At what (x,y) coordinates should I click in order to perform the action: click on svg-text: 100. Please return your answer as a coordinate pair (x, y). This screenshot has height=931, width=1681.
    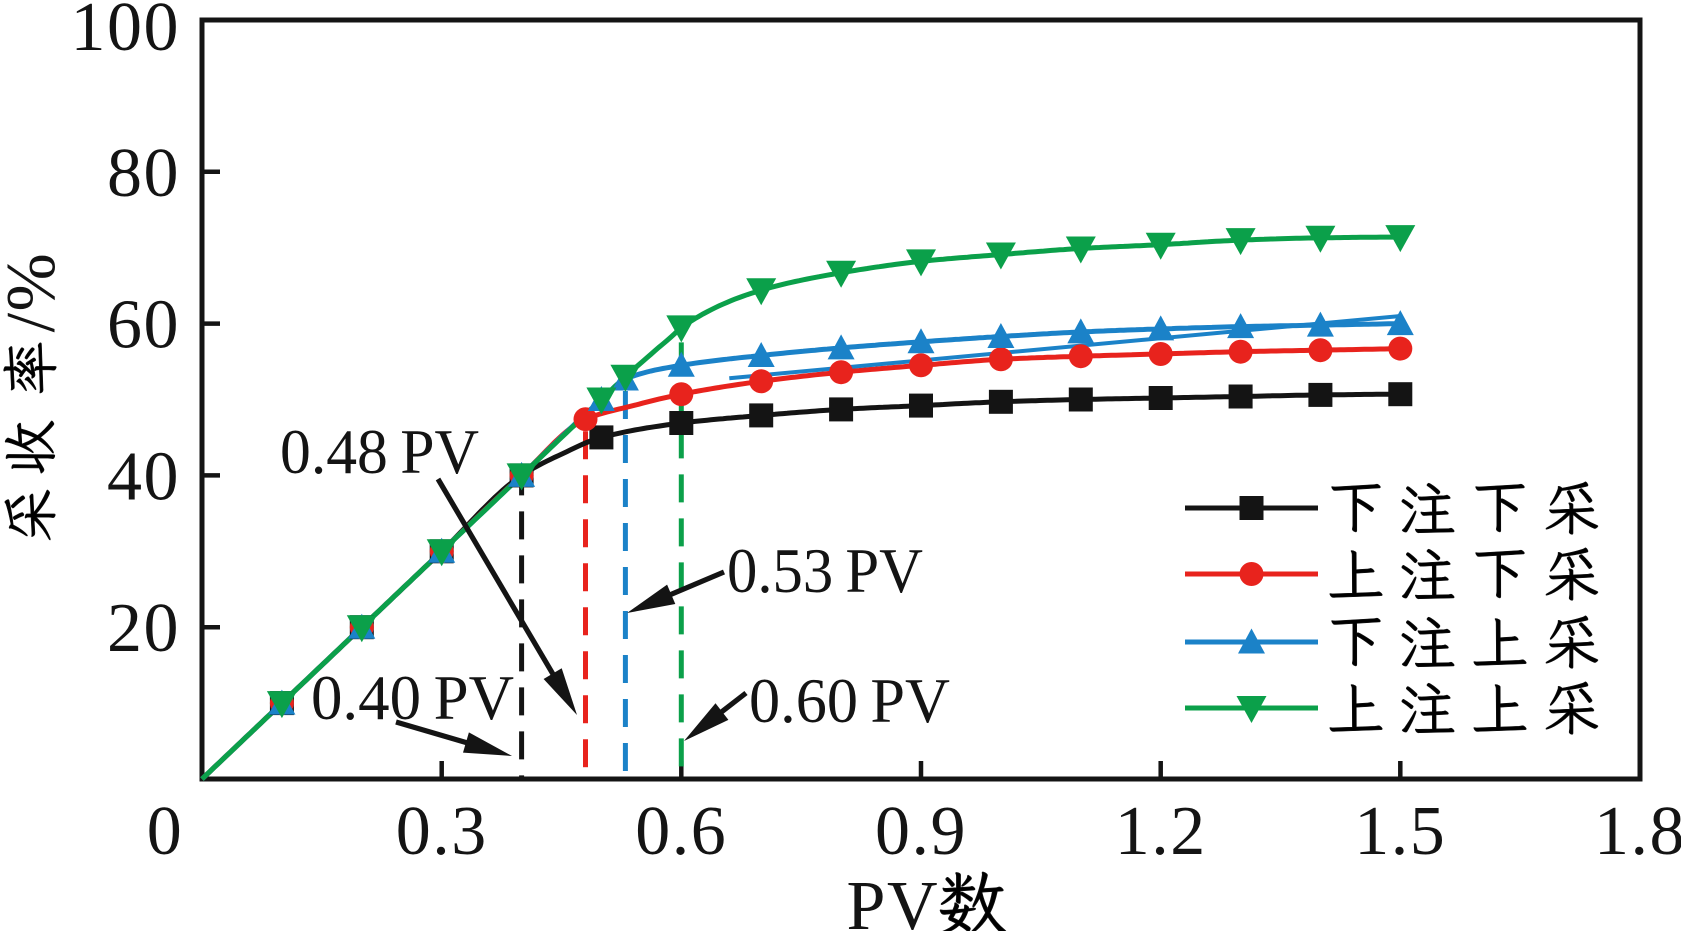
    Looking at the image, I should click on (126, 33).